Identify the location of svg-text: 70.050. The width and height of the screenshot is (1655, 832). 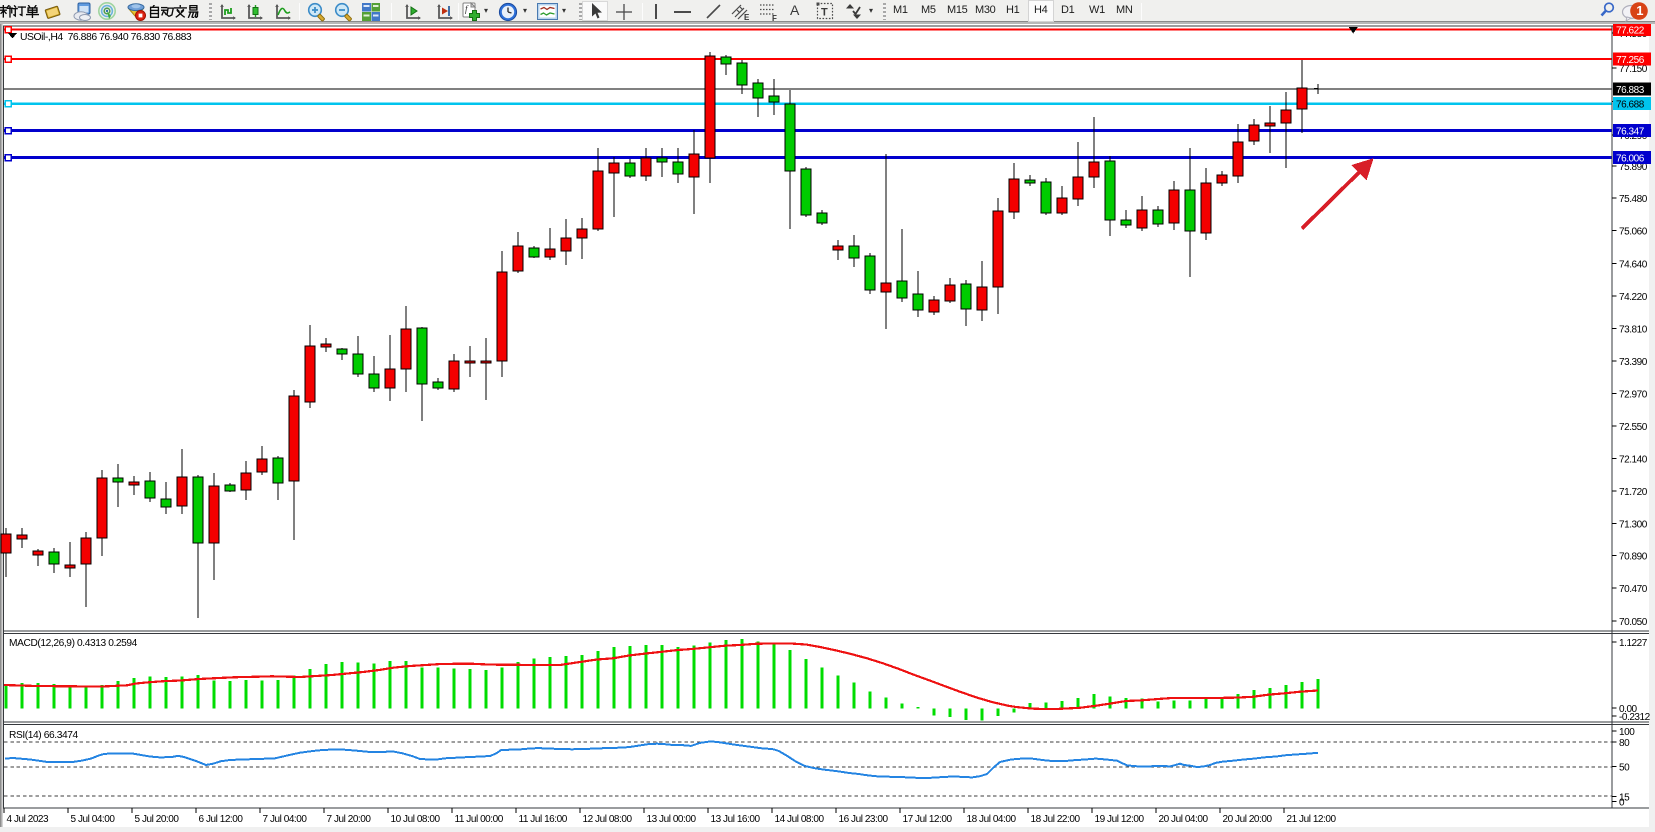
(1633, 622).